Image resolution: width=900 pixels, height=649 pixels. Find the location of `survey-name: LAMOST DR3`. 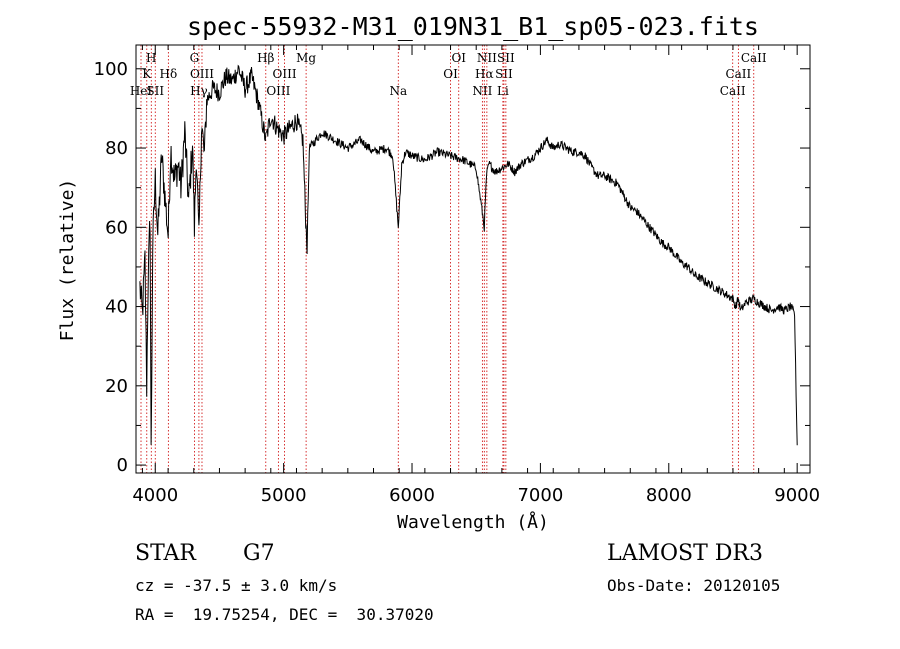

survey-name: LAMOST DR3 is located at coordinates (685, 553).